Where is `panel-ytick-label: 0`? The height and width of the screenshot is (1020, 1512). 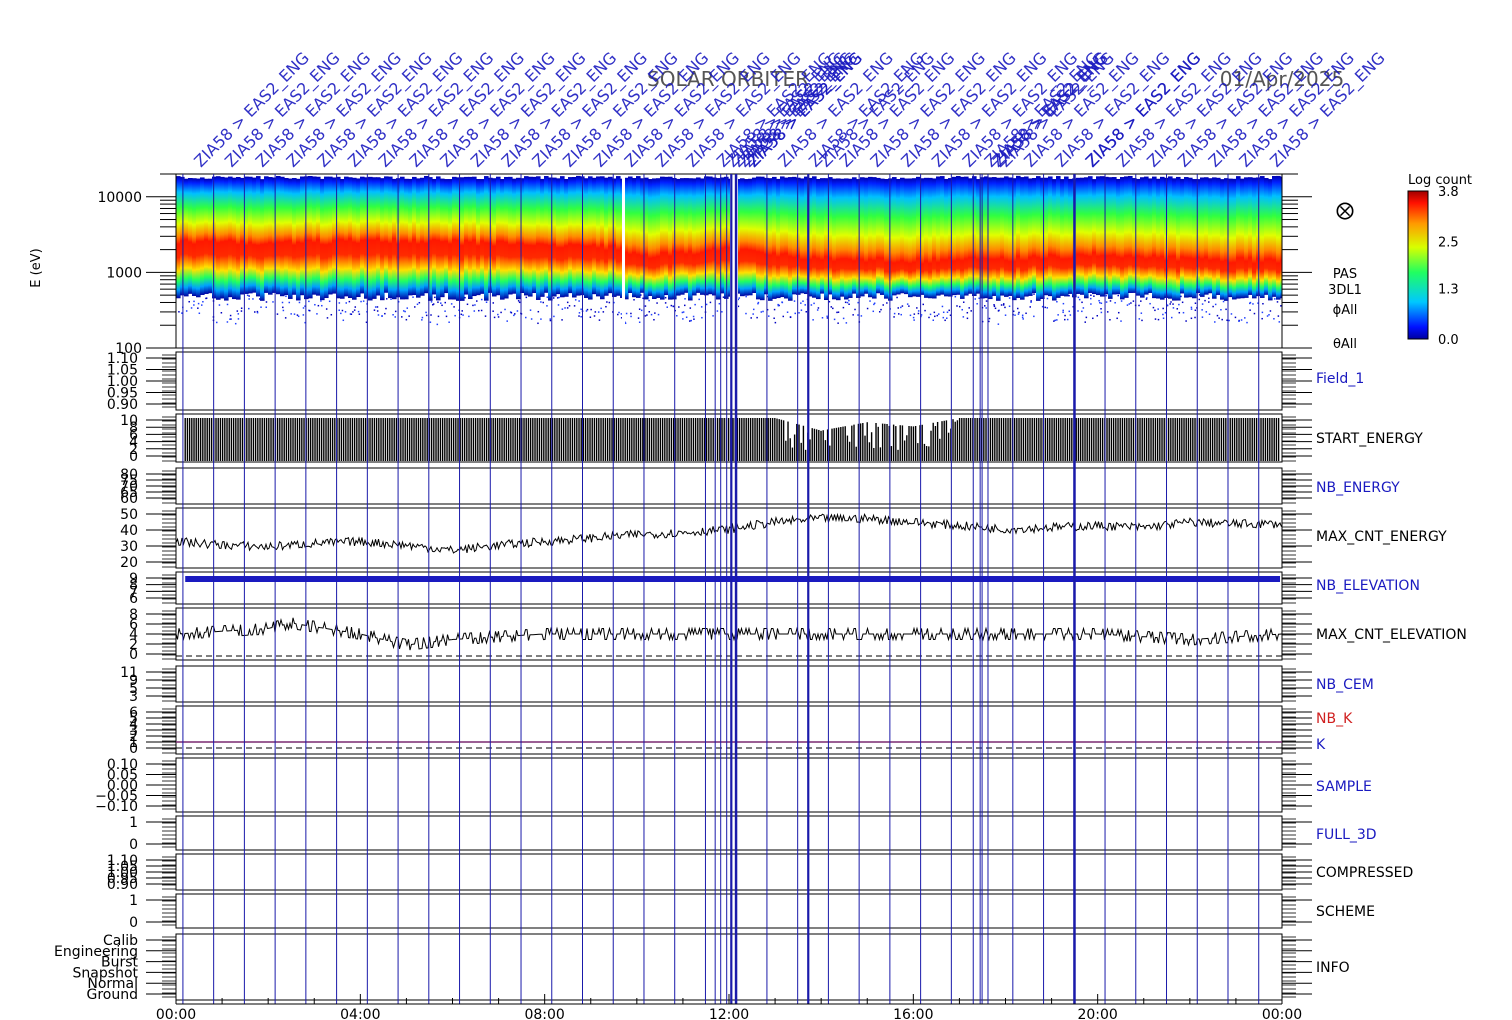 panel-ytick-label: 0 is located at coordinates (133, 655).